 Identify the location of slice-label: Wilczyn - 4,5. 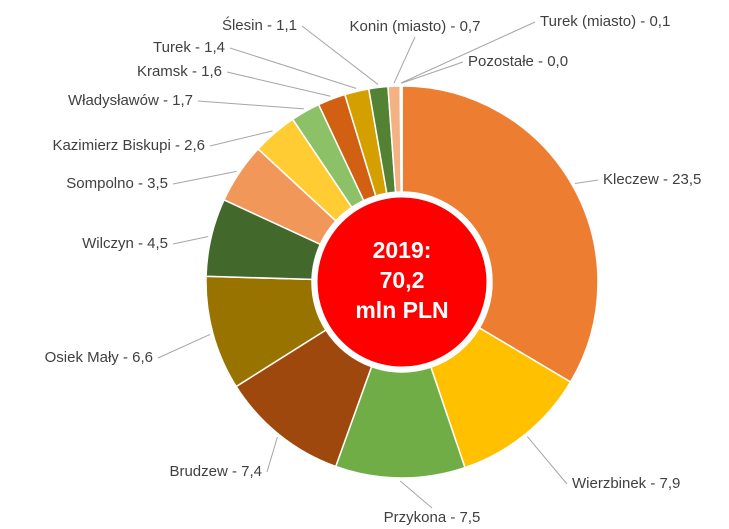
(125, 243).